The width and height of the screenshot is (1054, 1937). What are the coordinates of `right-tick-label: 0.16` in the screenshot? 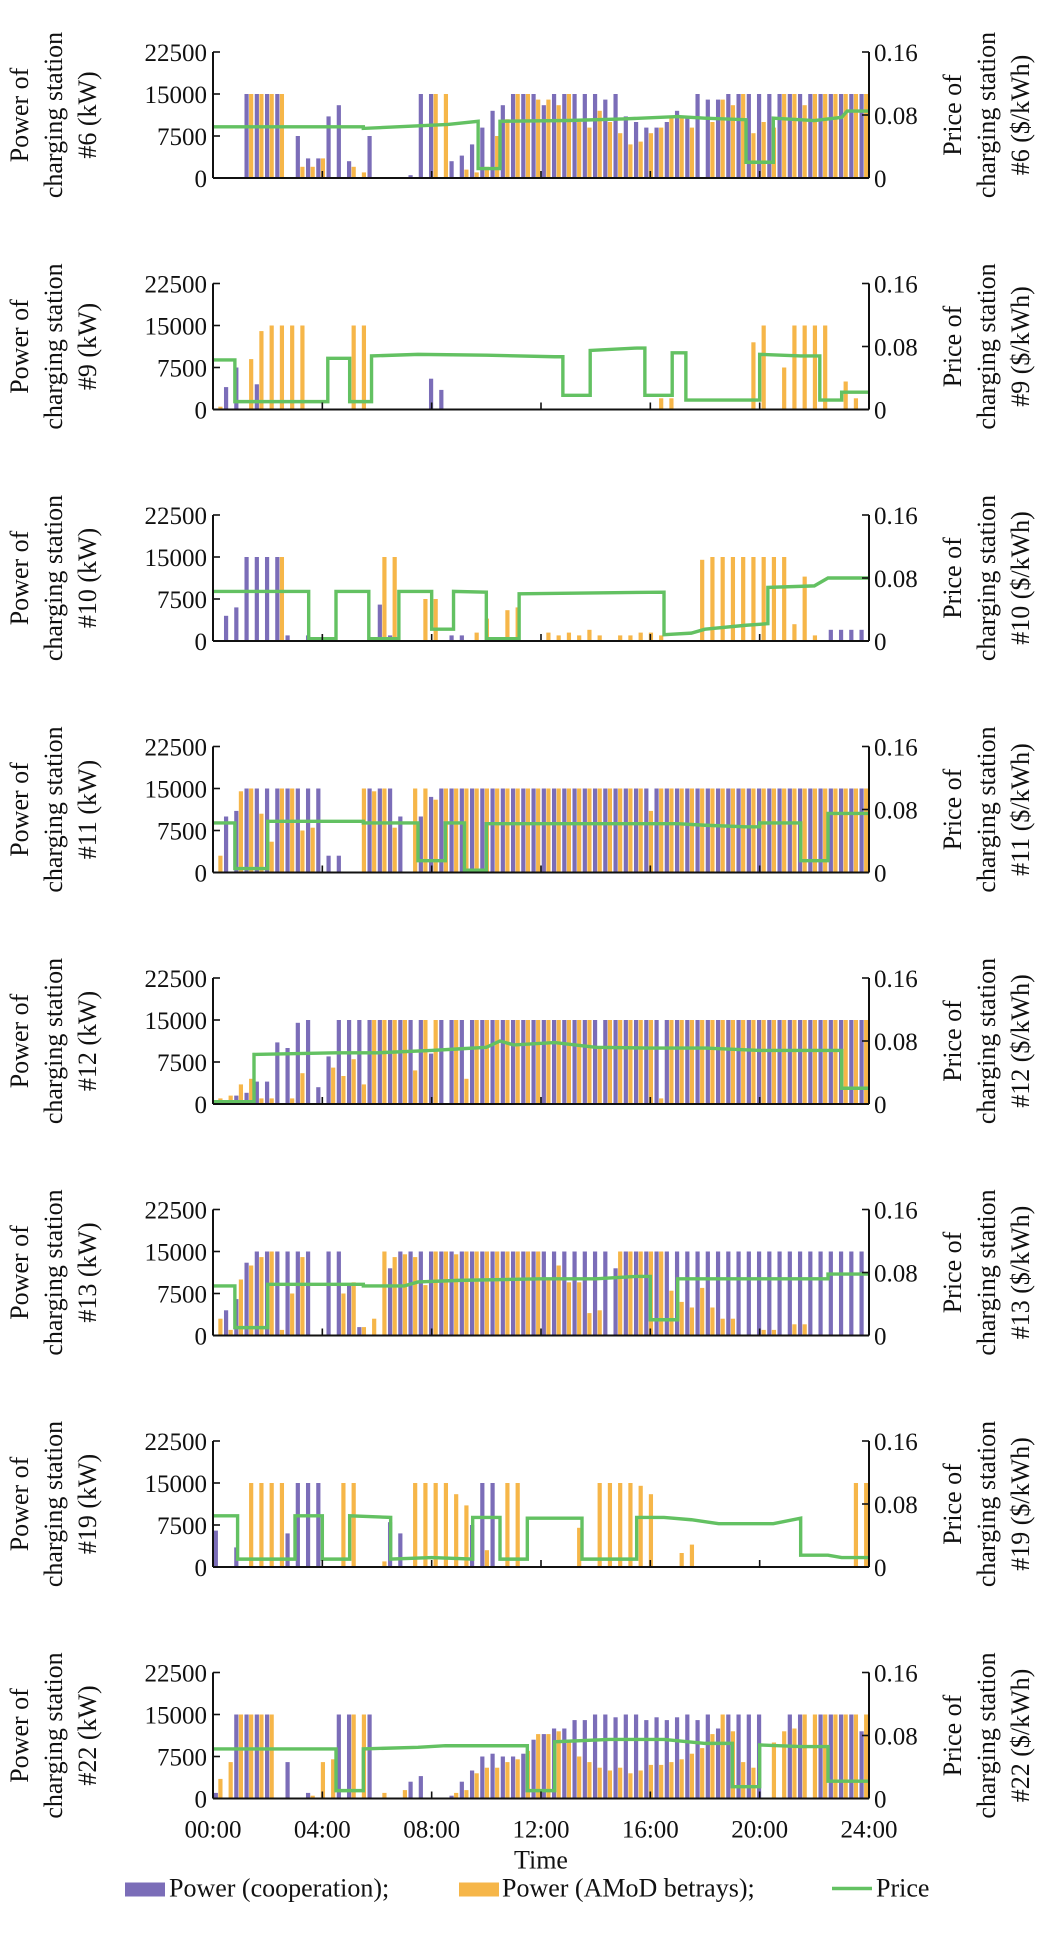 It's located at (896, 979).